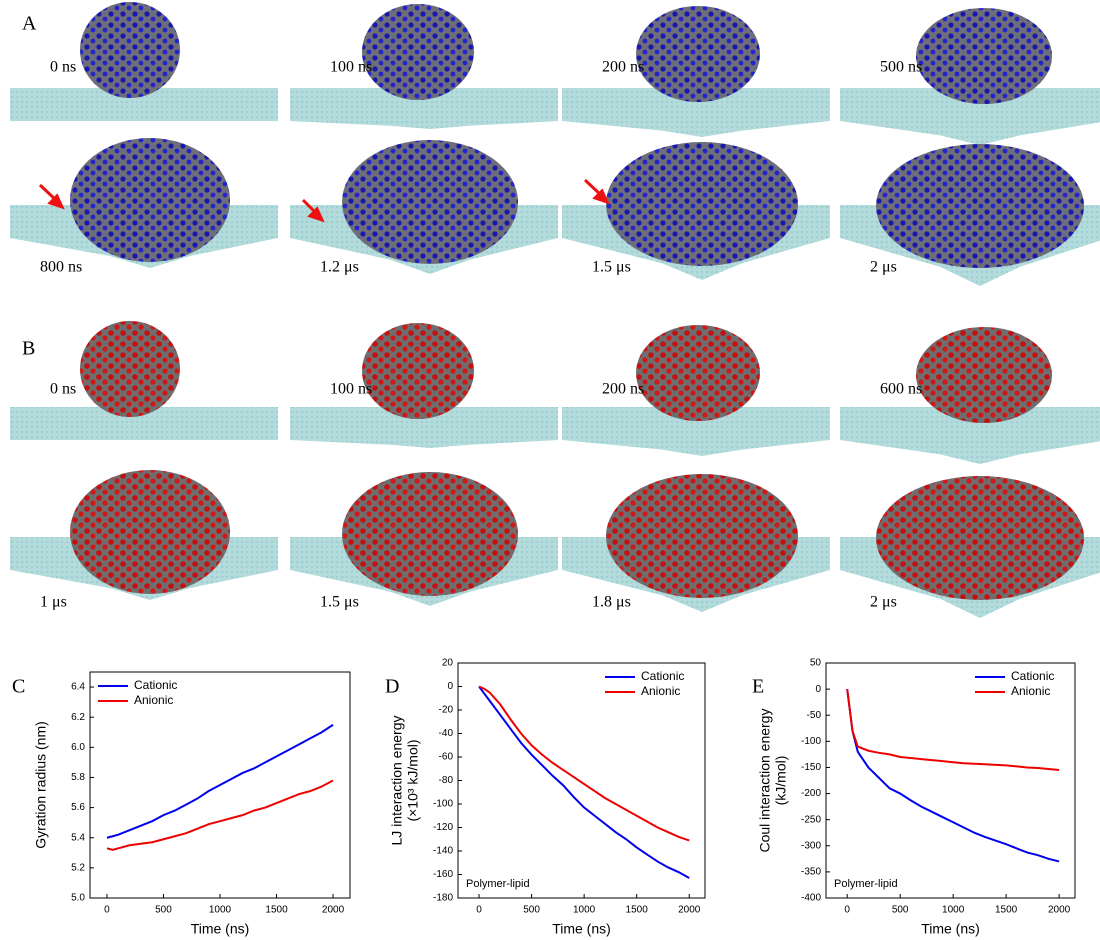  I want to click on y-axis-label: (×10³ kJ/mol), so click(413, 780).